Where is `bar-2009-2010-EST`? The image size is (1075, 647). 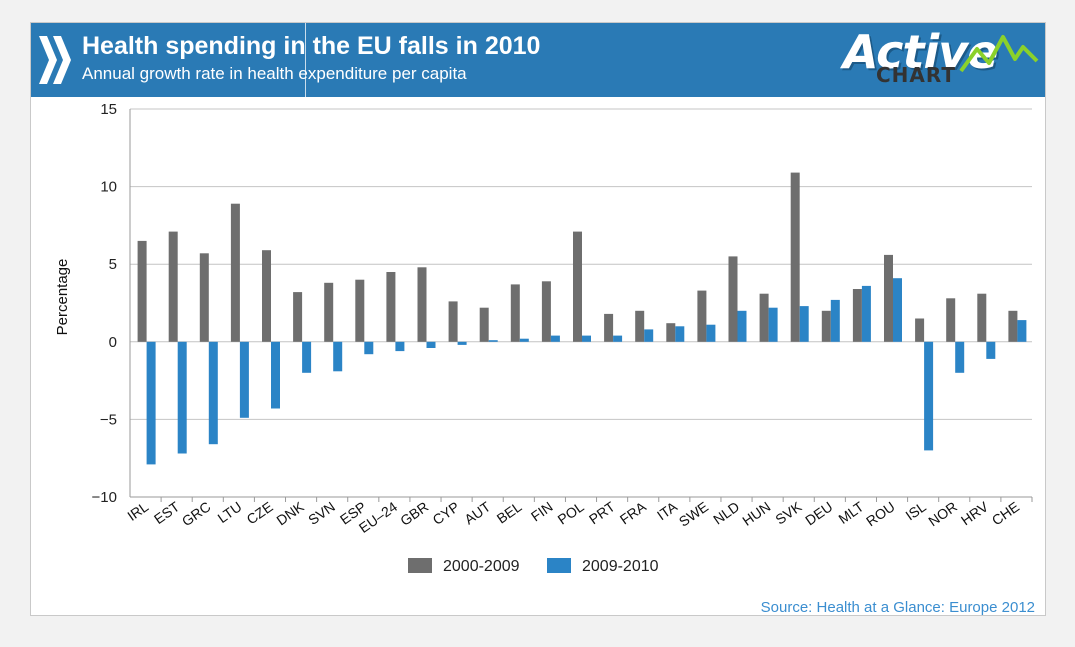 bar-2009-2010-EST is located at coordinates (182, 397).